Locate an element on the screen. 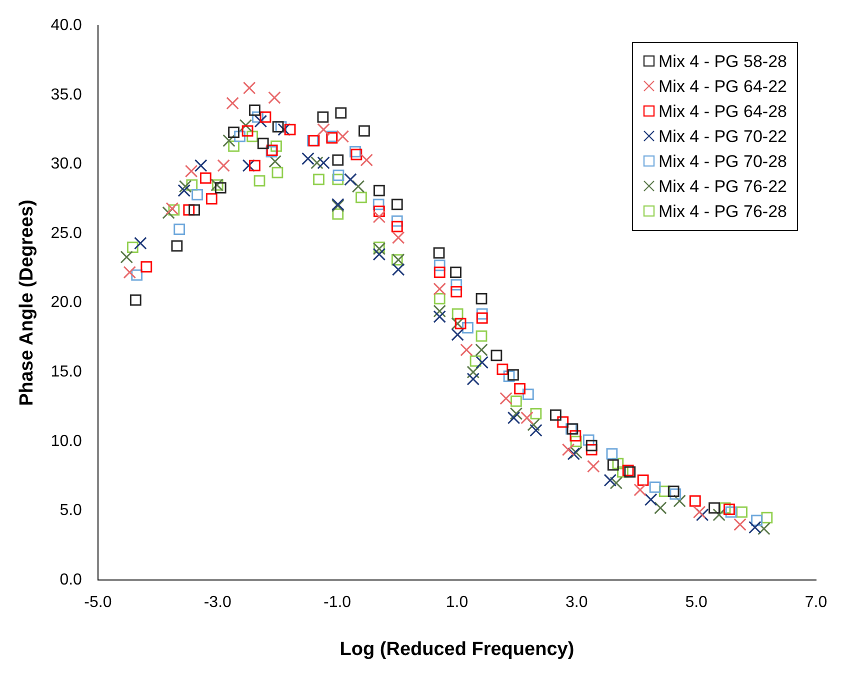 The width and height of the screenshot is (844, 677). y-tick-label: 10.0 is located at coordinates (66, 441).